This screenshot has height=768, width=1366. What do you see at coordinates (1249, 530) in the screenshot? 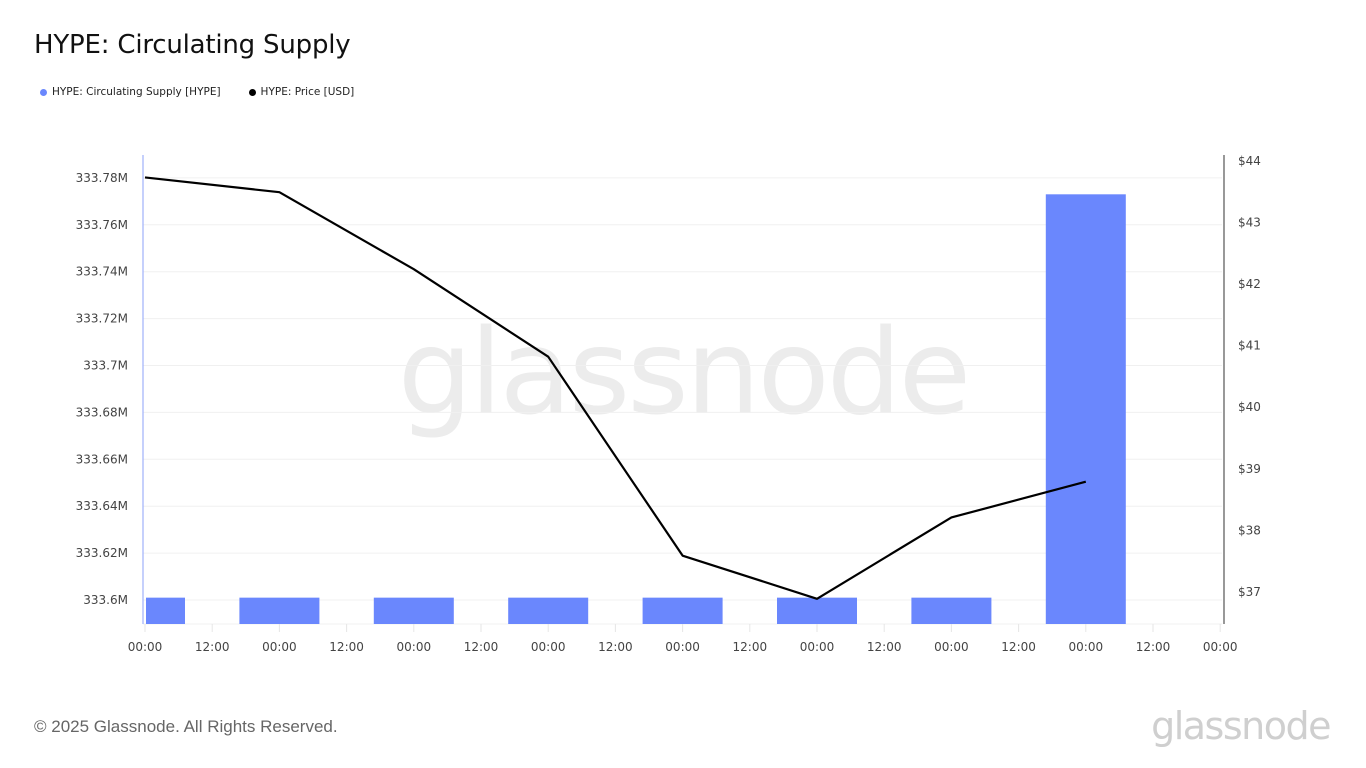
I see `right-axis-tick-label: $38` at bounding box center [1249, 530].